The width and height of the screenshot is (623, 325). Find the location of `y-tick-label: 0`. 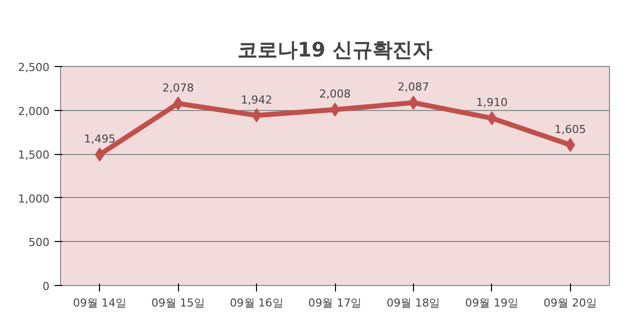

y-tick-label: 0 is located at coordinates (46, 286).